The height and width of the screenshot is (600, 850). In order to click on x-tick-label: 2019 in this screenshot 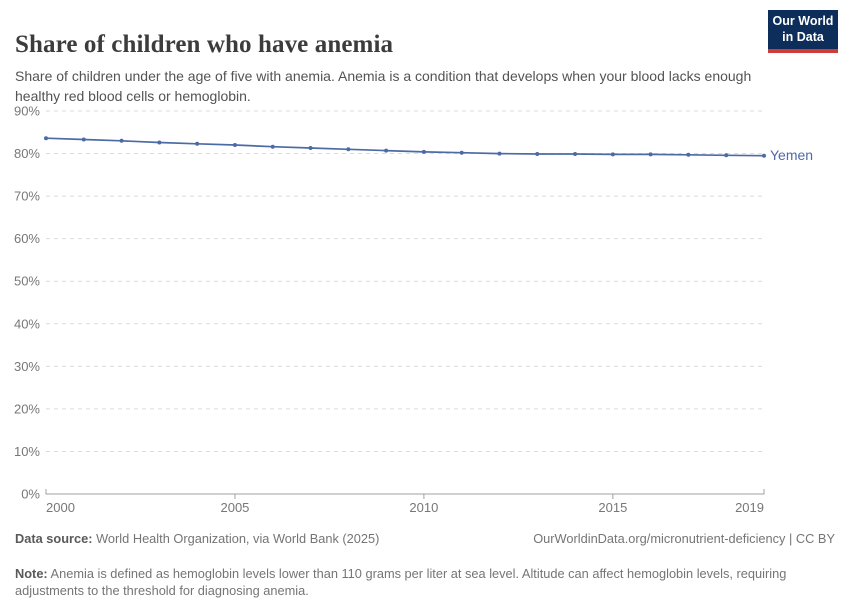, I will do `click(749, 507)`.